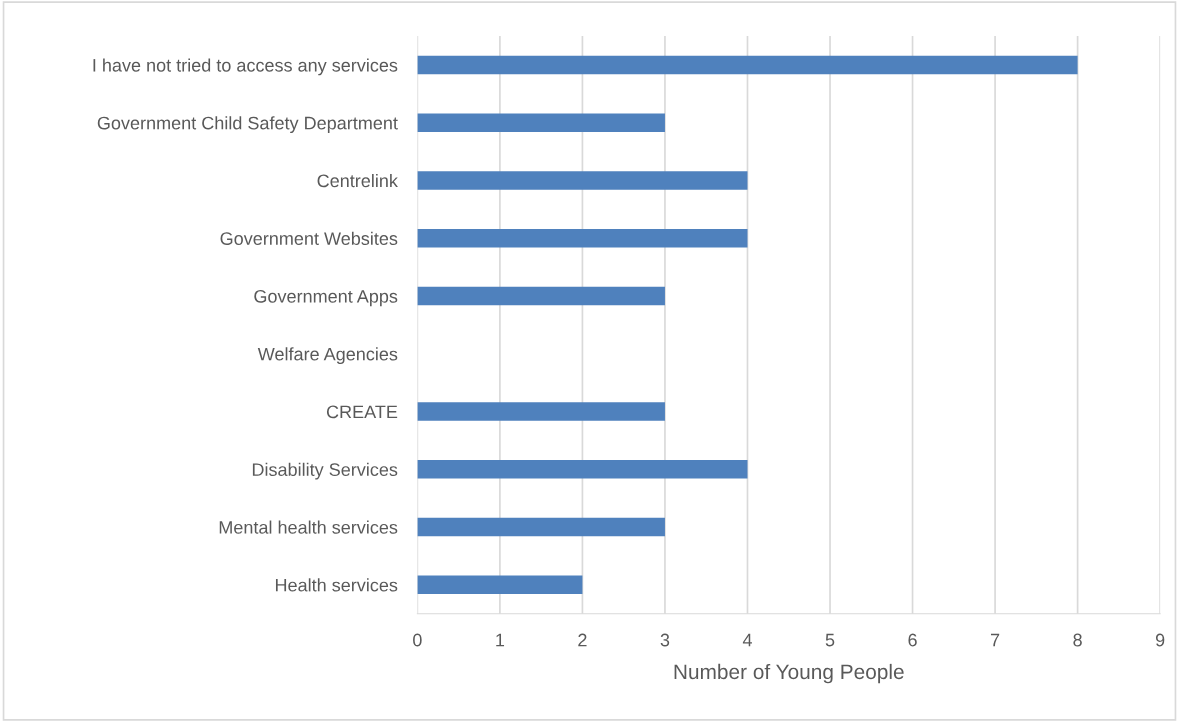  I want to click on y-tick-label: Mental health services, so click(308, 527).